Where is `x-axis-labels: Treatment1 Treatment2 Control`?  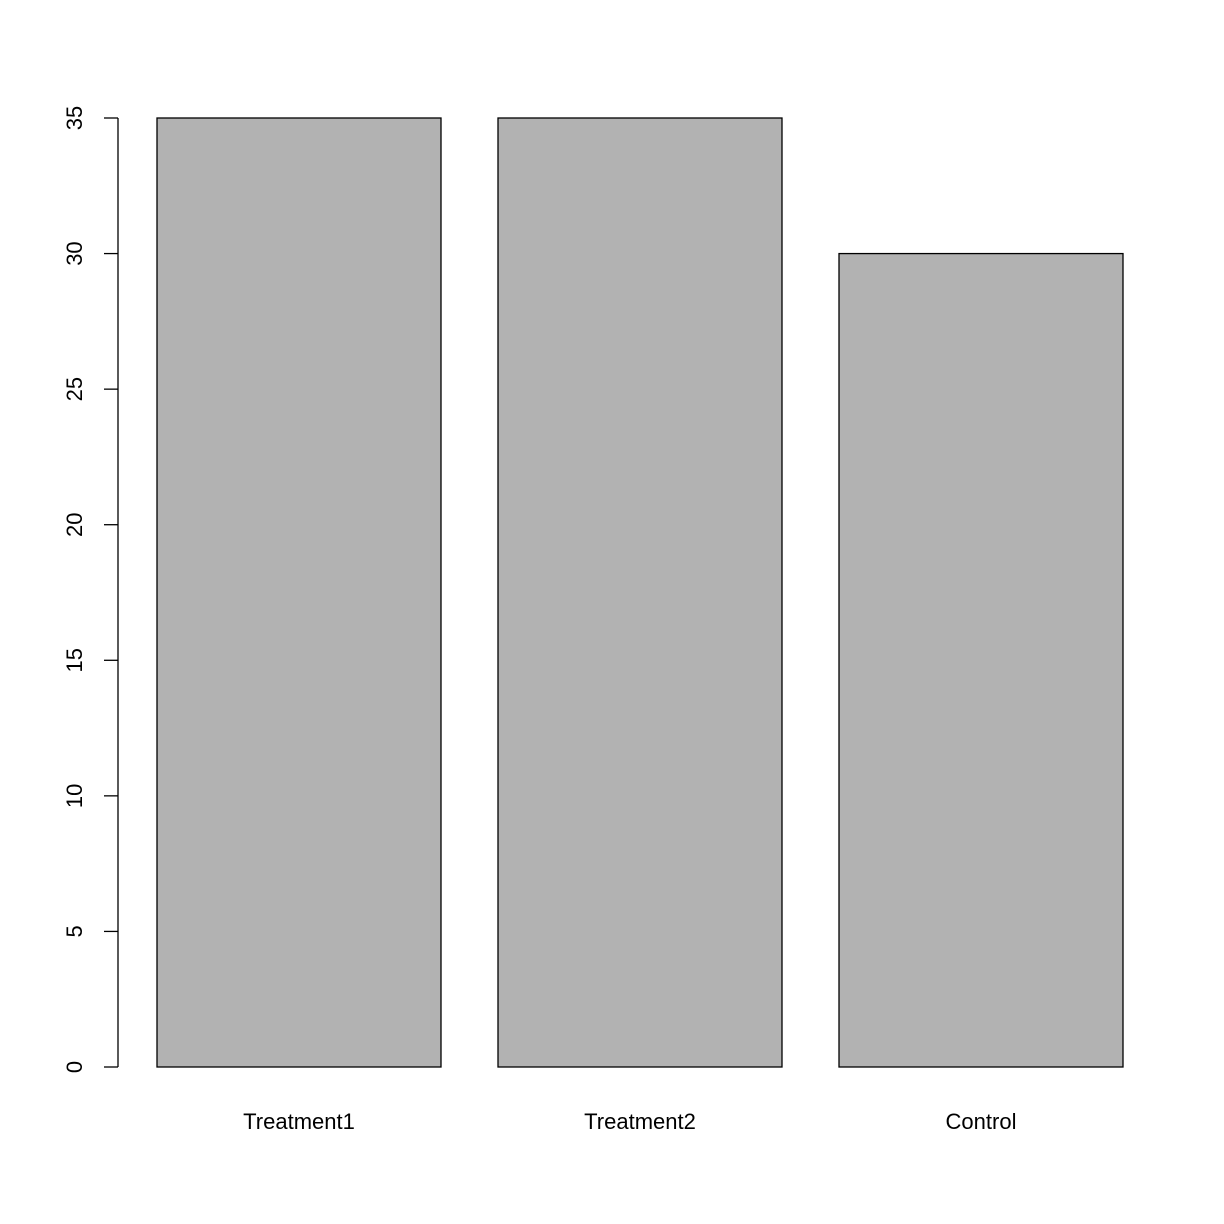 x-axis-labels: Treatment1 Treatment2 Control is located at coordinates (629, 1121).